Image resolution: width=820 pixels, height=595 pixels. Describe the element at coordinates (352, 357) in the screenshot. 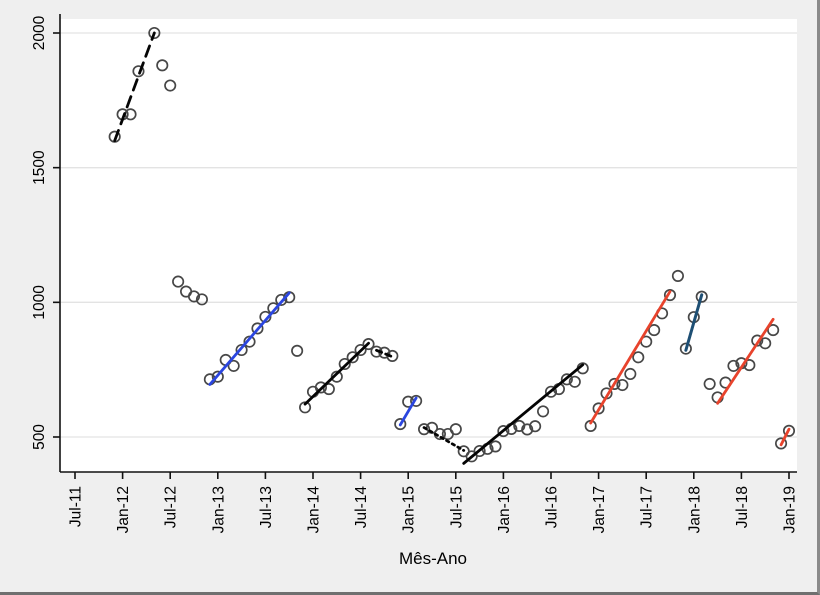

I see `data-point: Jun-14: 796` at that location.